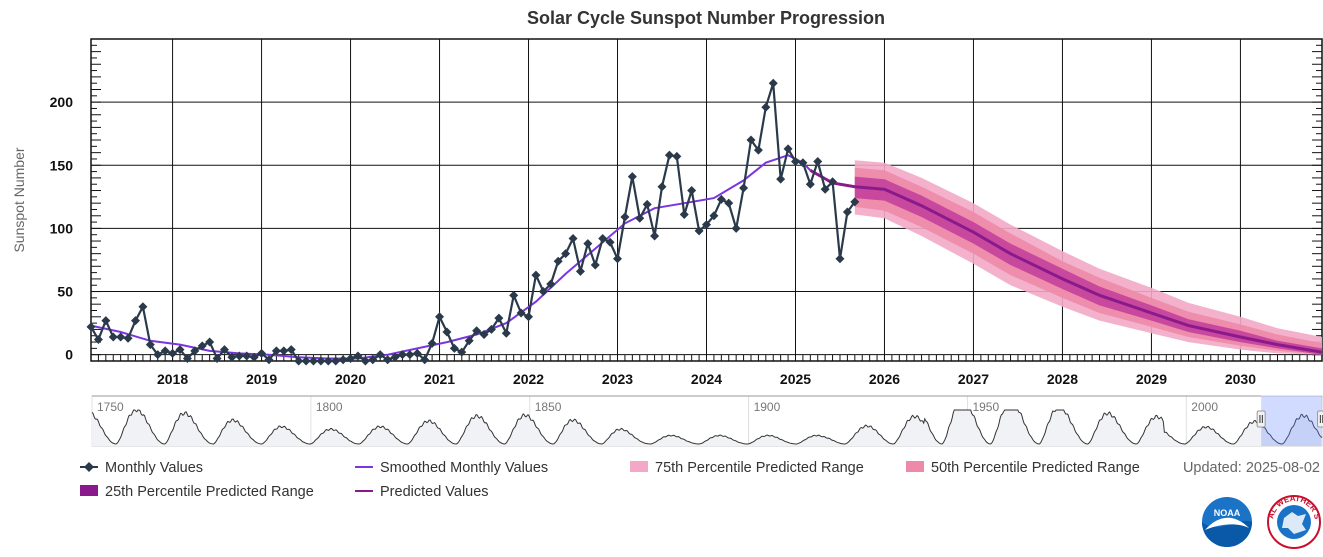 The width and height of the screenshot is (1323, 557). I want to click on x-tick-label: 2018, so click(172, 379).